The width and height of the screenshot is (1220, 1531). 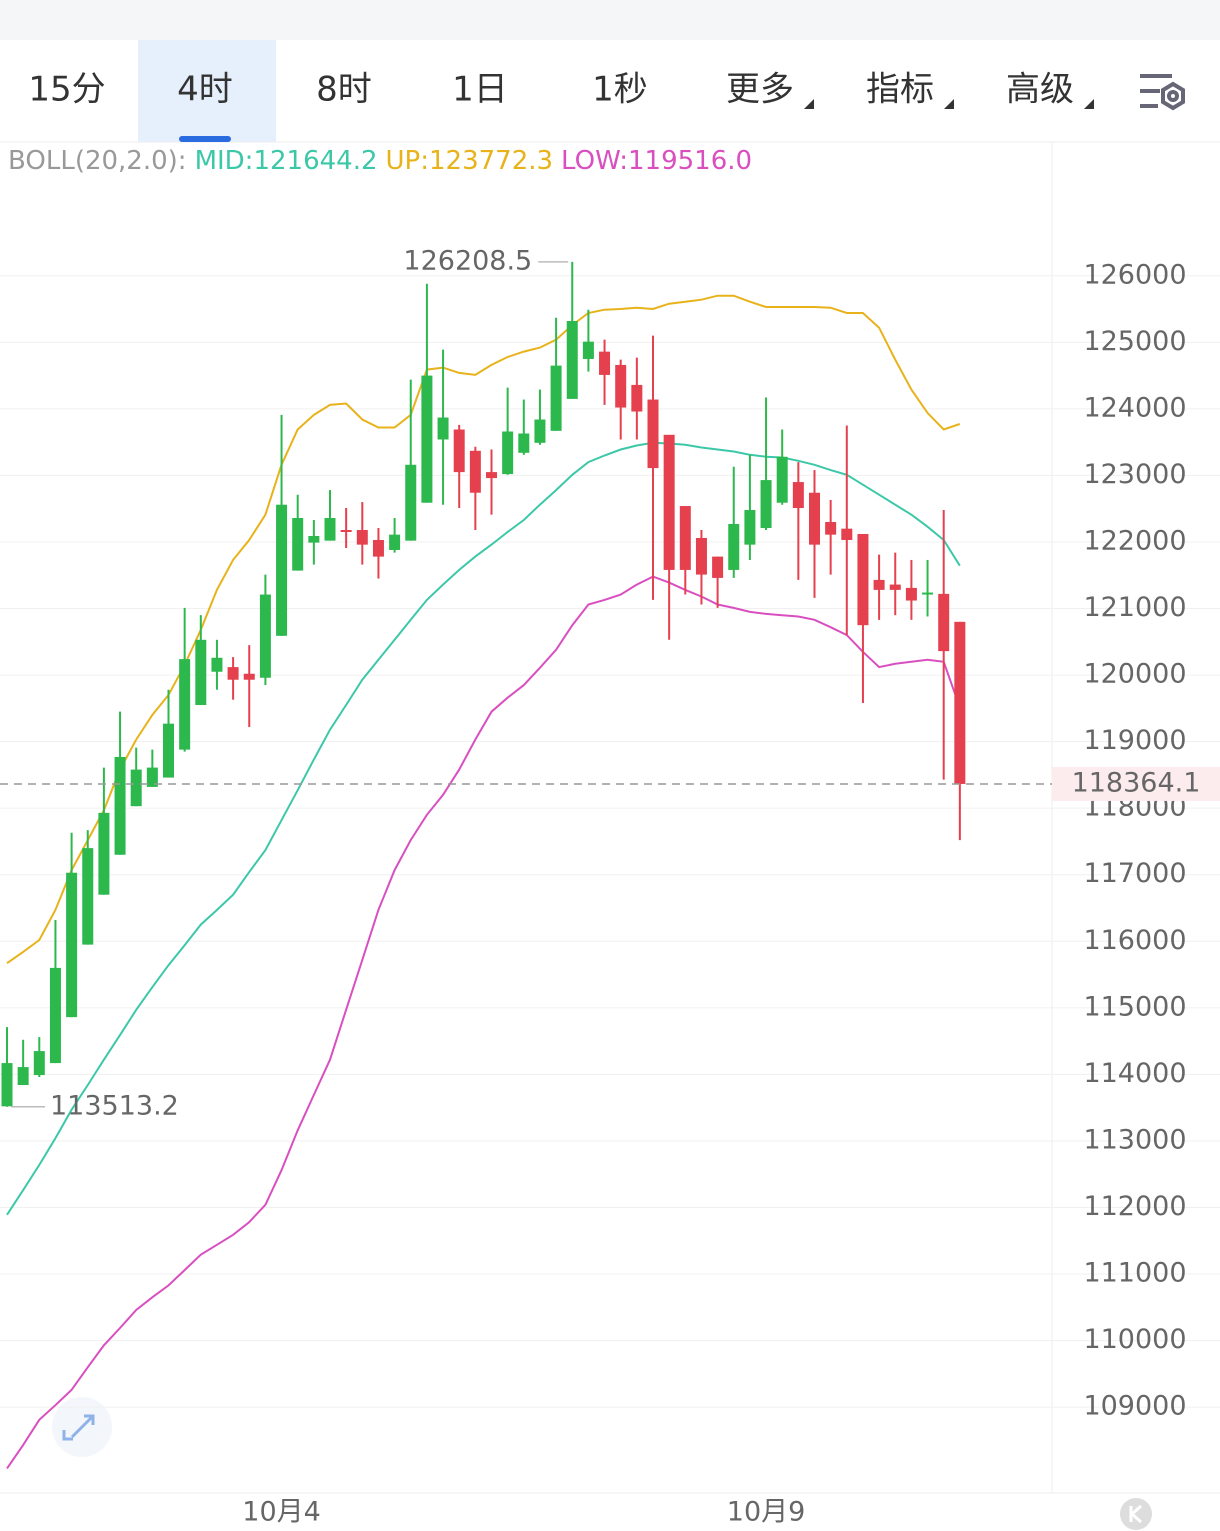 I want to click on y-tick-label: 111000, so click(x=1134, y=1273).